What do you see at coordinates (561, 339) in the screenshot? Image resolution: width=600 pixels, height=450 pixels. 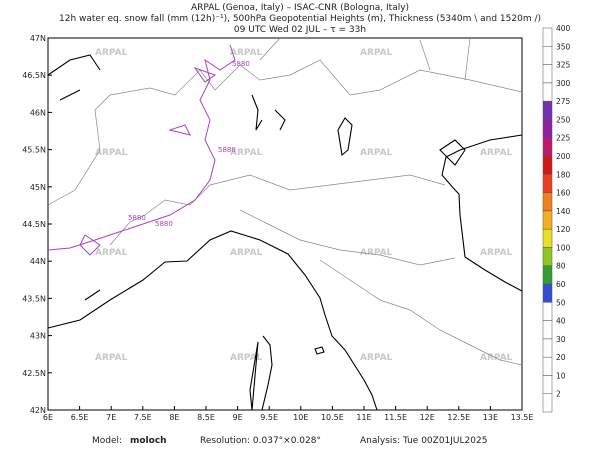 I see `colorbar-label: 30` at bounding box center [561, 339].